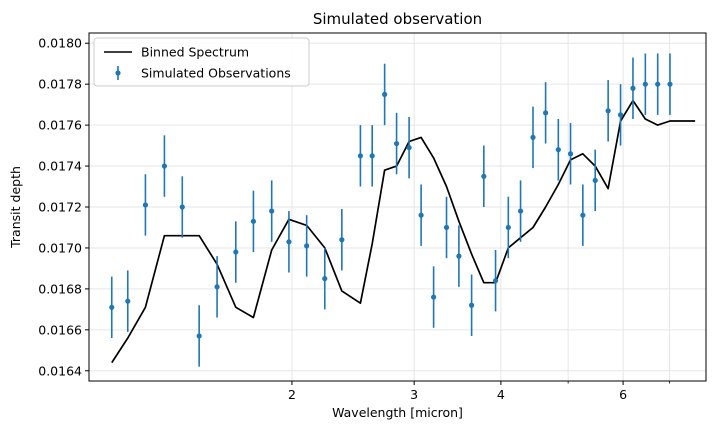 This screenshot has width=717, height=432. I want to click on y-tick-label: 0.0176, so click(60, 125).